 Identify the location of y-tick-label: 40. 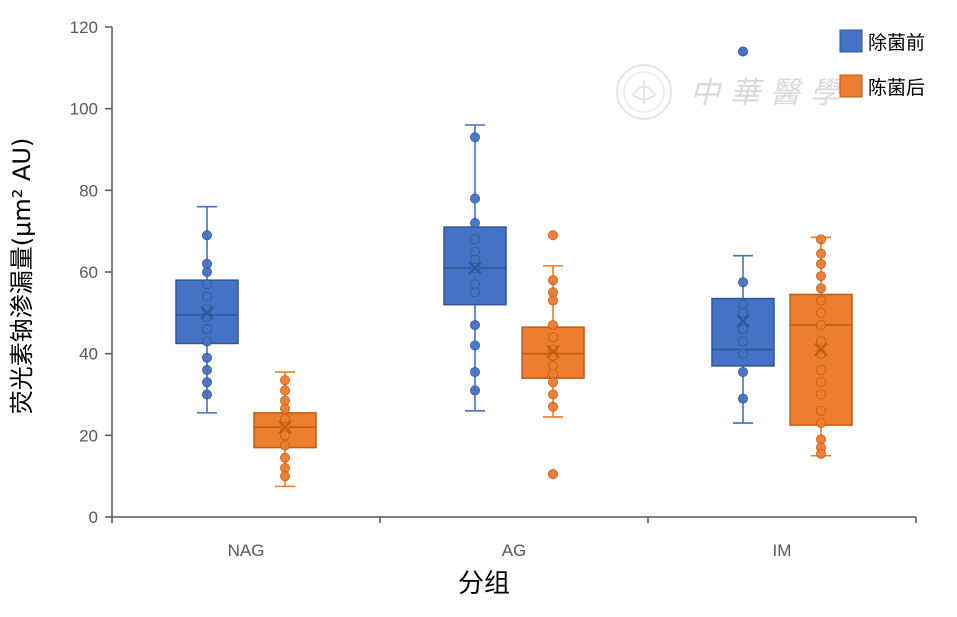
(88, 354).